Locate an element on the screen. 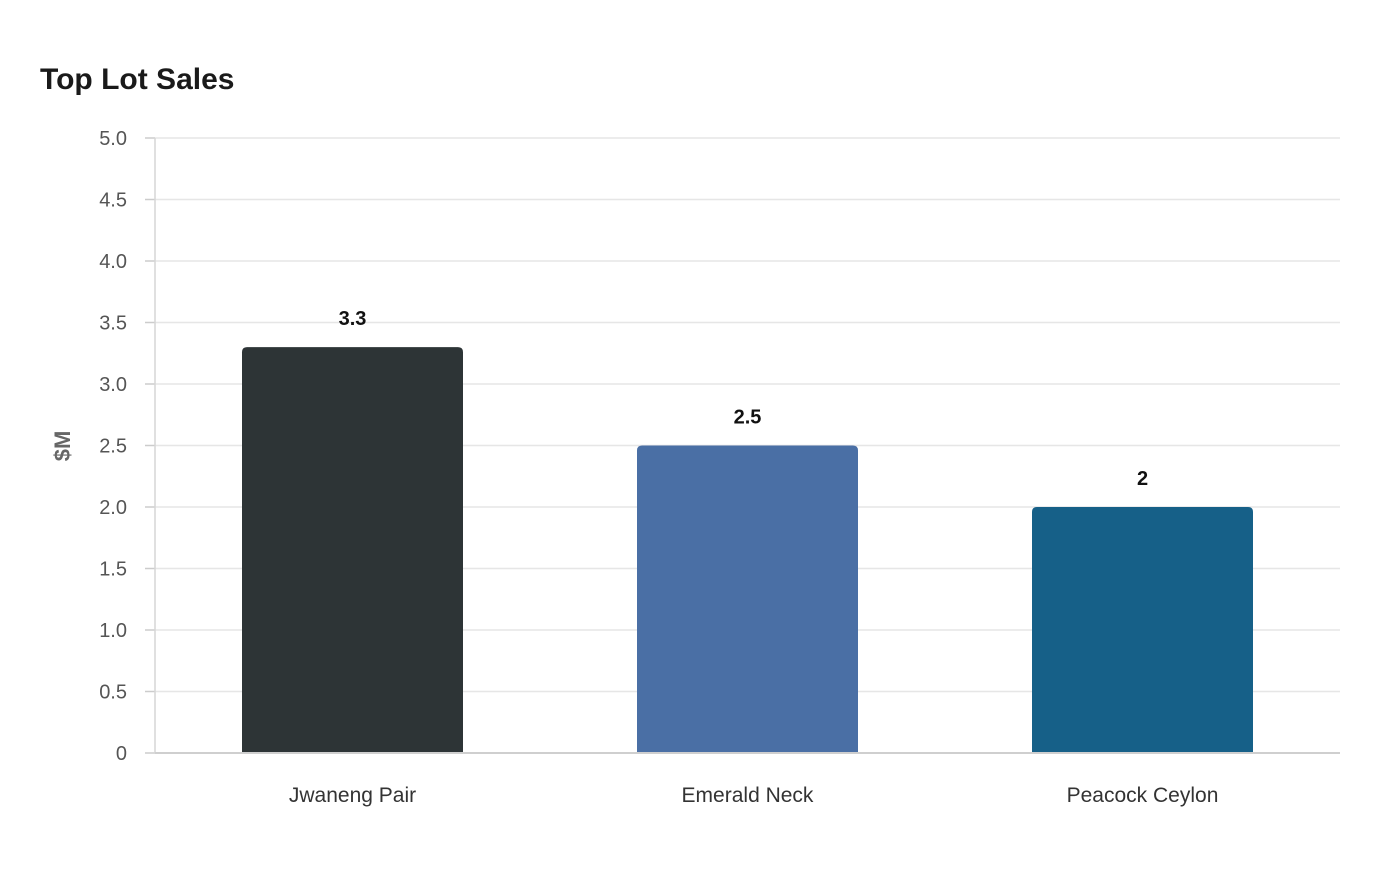  y-tick-label: 1.5 is located at coordinates (113, 570).